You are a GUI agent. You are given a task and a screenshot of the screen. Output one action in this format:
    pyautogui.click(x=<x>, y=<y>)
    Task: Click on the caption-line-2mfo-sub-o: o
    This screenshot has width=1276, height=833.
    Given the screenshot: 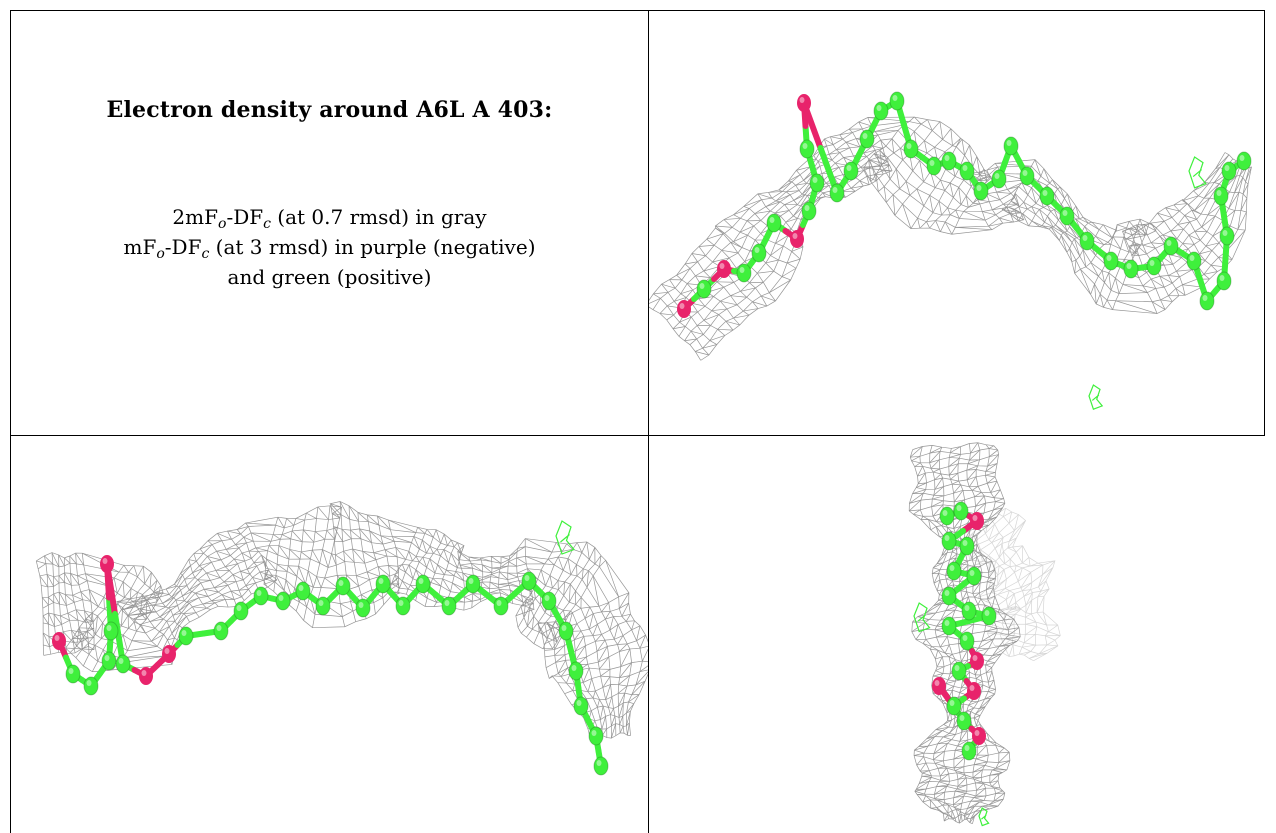 What is the action you would take?
    pyautogui.click(x=222, y=224)
    